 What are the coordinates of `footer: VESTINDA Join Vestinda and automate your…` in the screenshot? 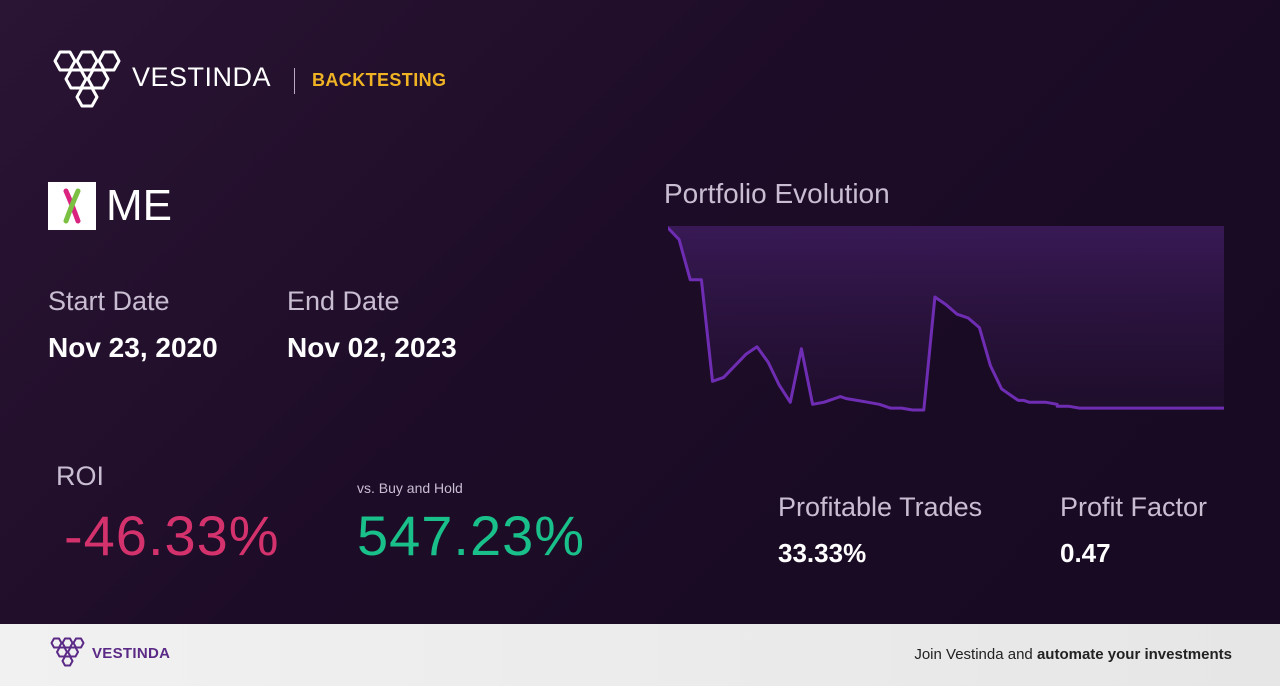 It's located at (640, 655).